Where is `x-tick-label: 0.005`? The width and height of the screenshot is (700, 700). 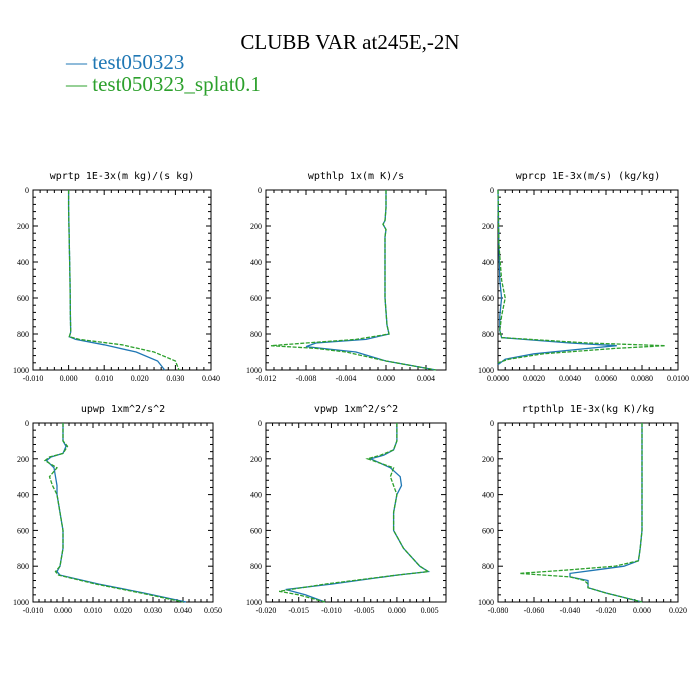
x-tick-label: 0.005 is located at coordinates (430, 610).